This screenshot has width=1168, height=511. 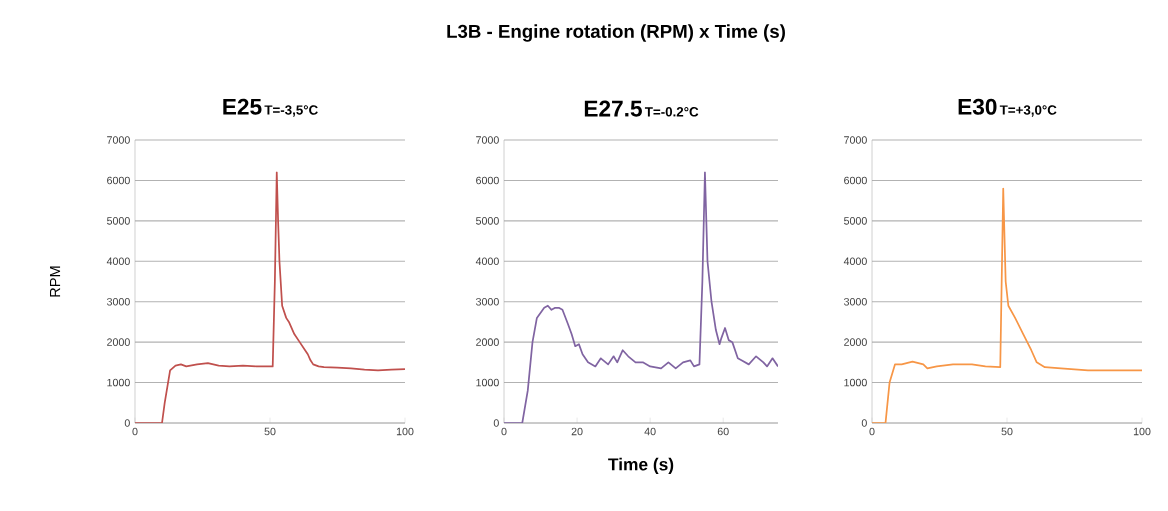 What do you see at coordinates (723, 431) in the screenshot?
I see `x-tick-label: 60` at bounding box center [723, 431].